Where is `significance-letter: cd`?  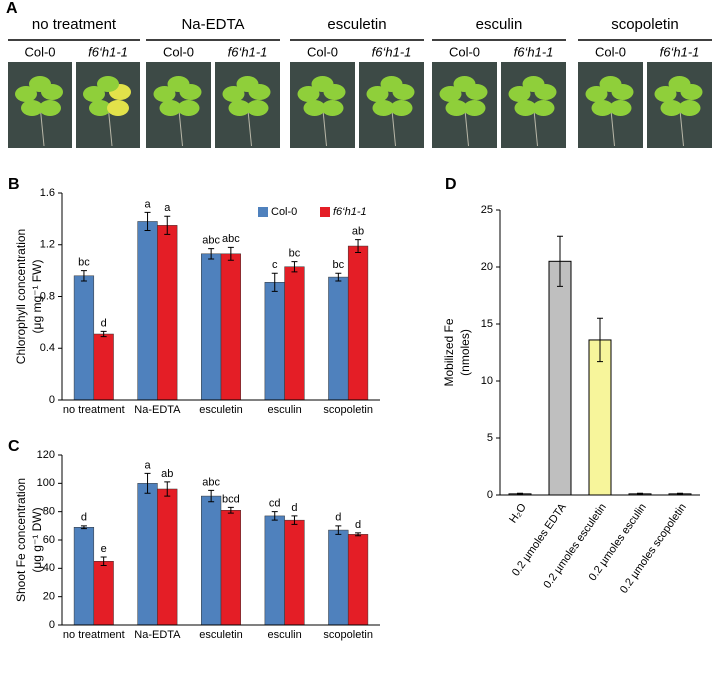
significance-letter: cd is located at coordinates (275, 504).